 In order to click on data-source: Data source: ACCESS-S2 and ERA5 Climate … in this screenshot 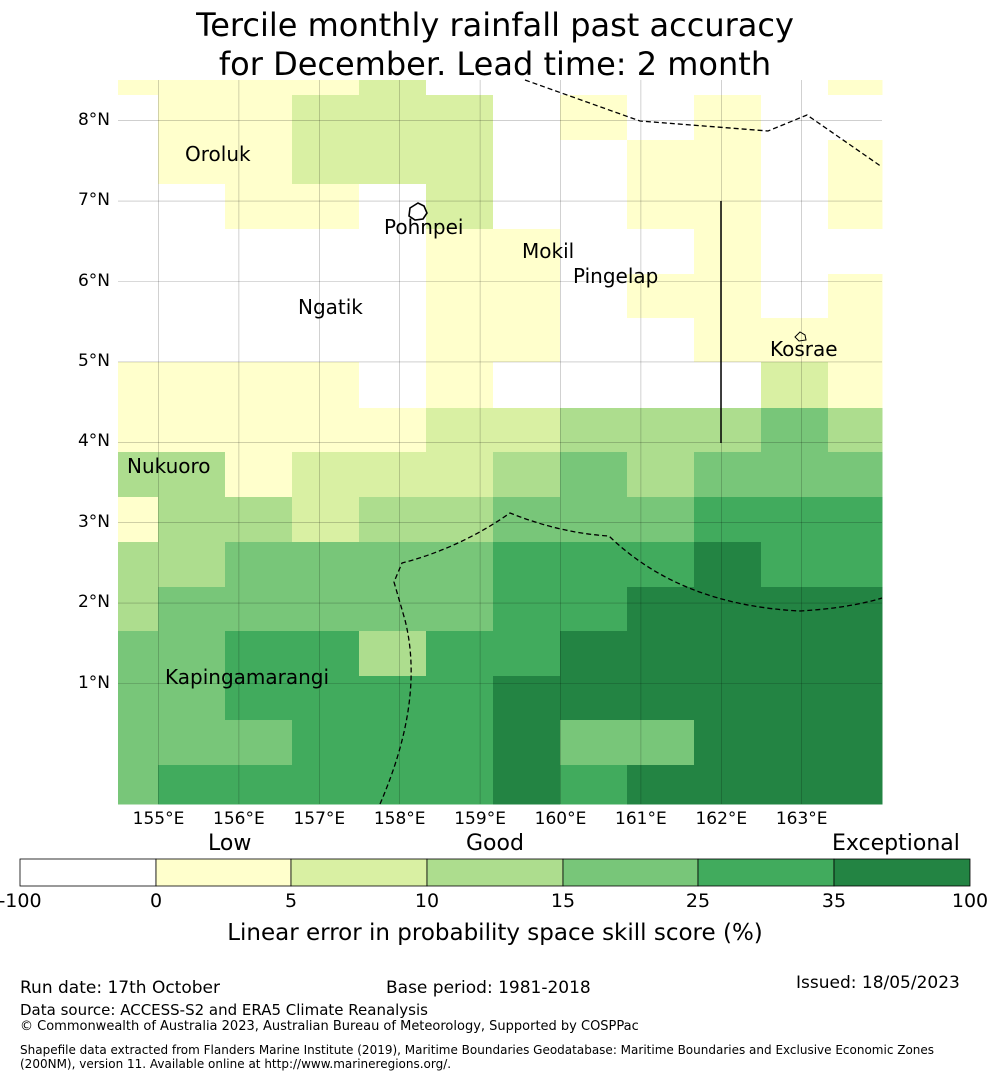, I will do `click(224, 1010)`.